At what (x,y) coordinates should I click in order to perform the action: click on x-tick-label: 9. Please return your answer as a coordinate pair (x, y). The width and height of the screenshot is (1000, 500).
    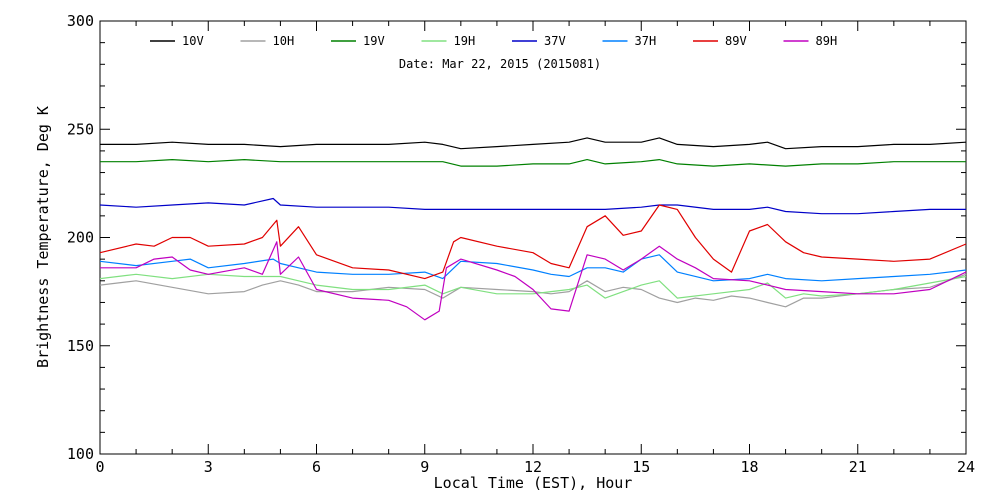
    Looking at the image, I should click on (424, 467).